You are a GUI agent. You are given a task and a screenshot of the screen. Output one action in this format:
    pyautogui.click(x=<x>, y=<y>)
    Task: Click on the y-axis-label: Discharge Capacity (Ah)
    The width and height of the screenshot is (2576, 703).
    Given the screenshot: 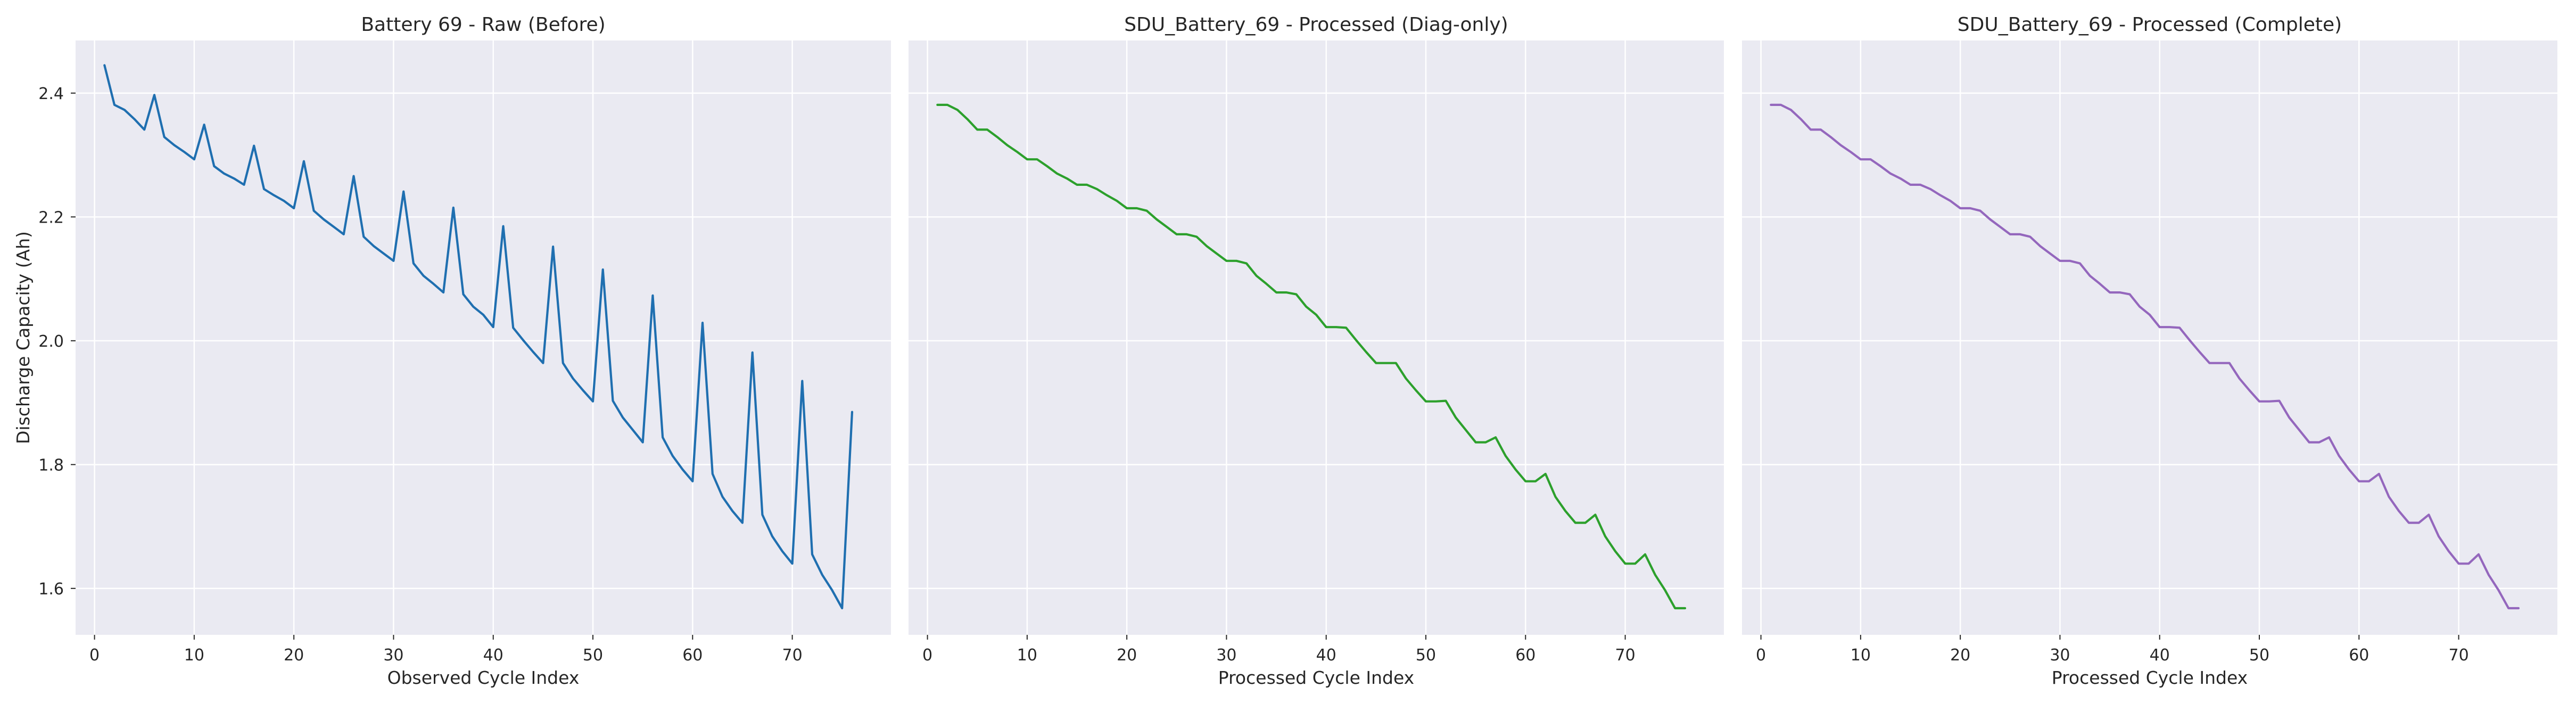 What is the action you would take?
    pyautogui.click(x=23, y=337)
    